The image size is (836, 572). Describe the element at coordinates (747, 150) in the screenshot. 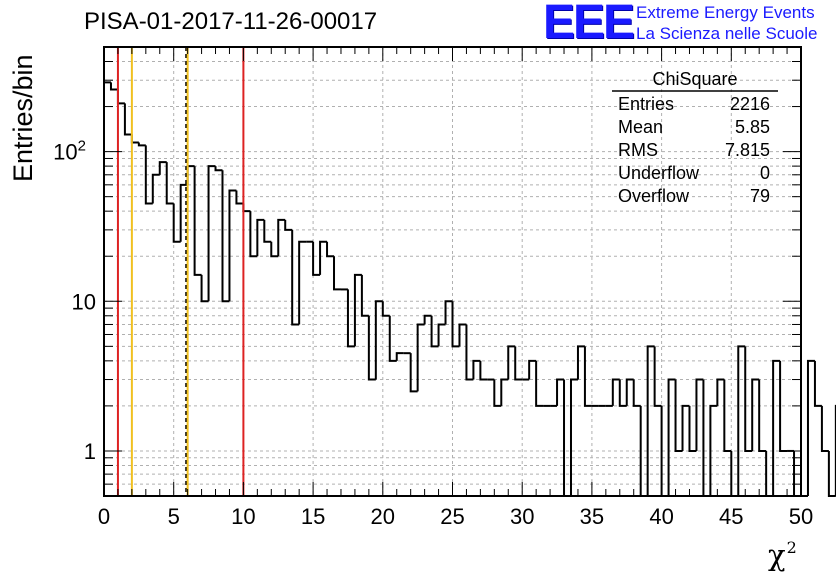

I see `stats-value: 7.815` at that location.